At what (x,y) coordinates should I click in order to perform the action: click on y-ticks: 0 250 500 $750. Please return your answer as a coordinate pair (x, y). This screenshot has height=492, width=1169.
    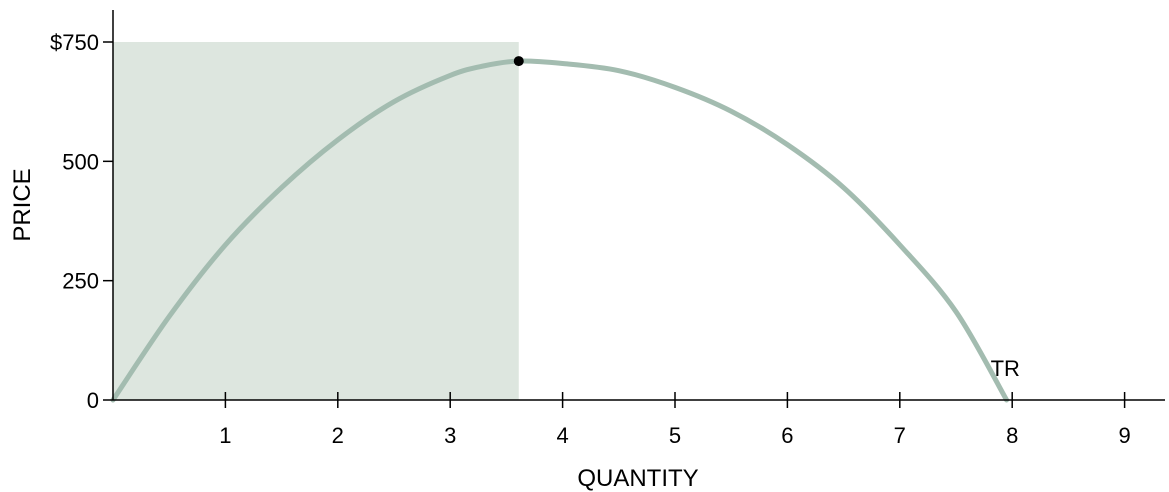
    Looking at the image, I should click on (81, 221).